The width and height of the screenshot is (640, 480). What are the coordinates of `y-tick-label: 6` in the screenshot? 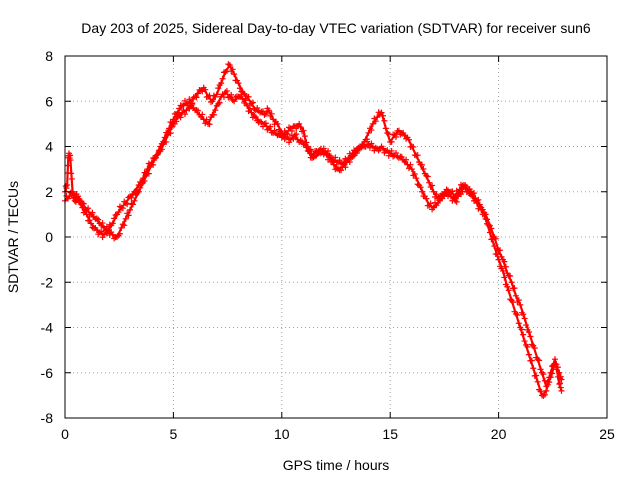 It's located at (49, 101).